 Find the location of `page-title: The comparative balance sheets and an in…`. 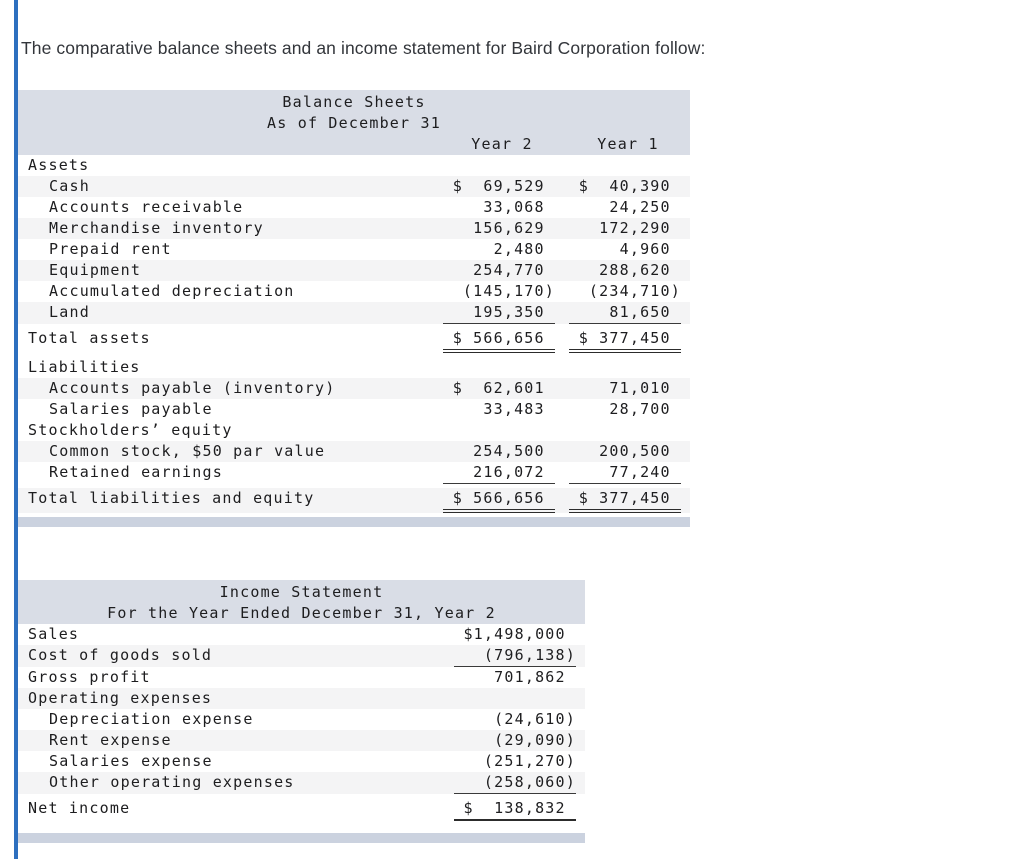

page-title: The comparative balance sheets and an in… is located at coordinates (363, 48).